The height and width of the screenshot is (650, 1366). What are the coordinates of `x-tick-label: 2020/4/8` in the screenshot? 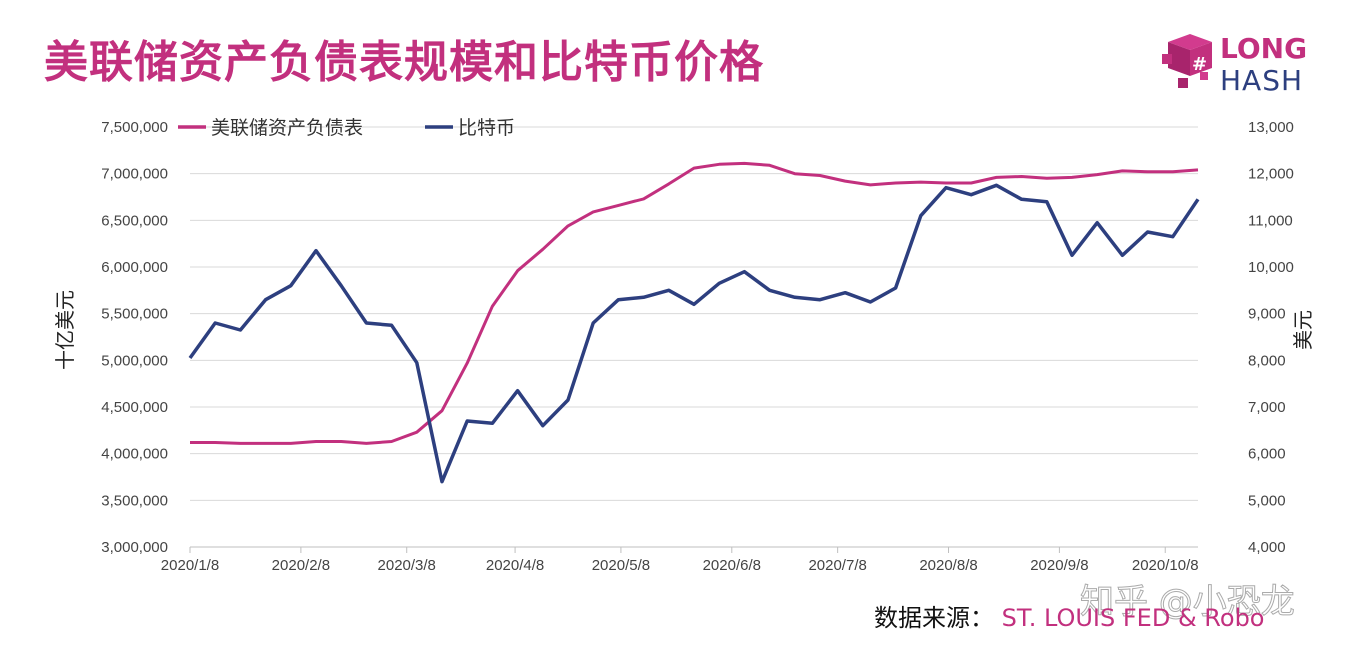 It's located at (515, 565).